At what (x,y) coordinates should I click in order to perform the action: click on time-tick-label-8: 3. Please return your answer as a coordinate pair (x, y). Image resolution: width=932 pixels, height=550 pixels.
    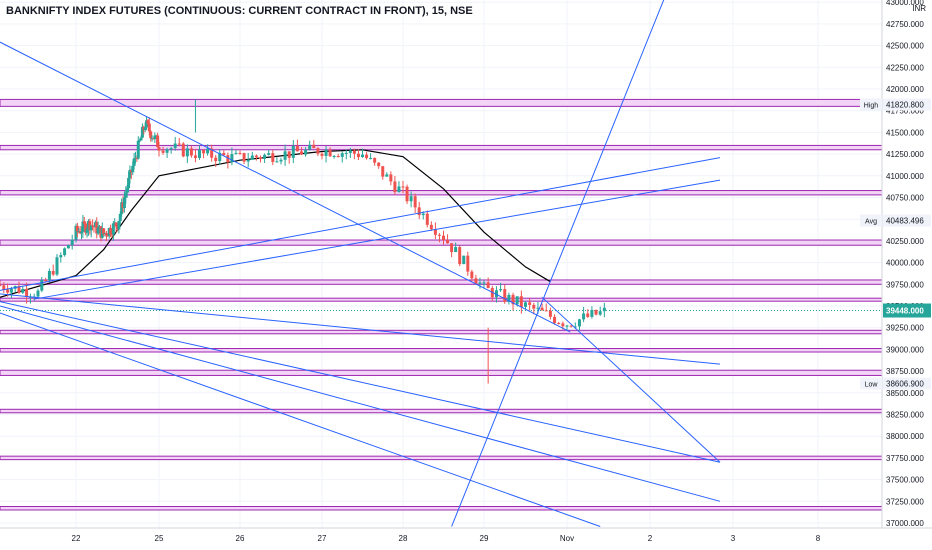
    Looking at the image, I should click on (733, 538).